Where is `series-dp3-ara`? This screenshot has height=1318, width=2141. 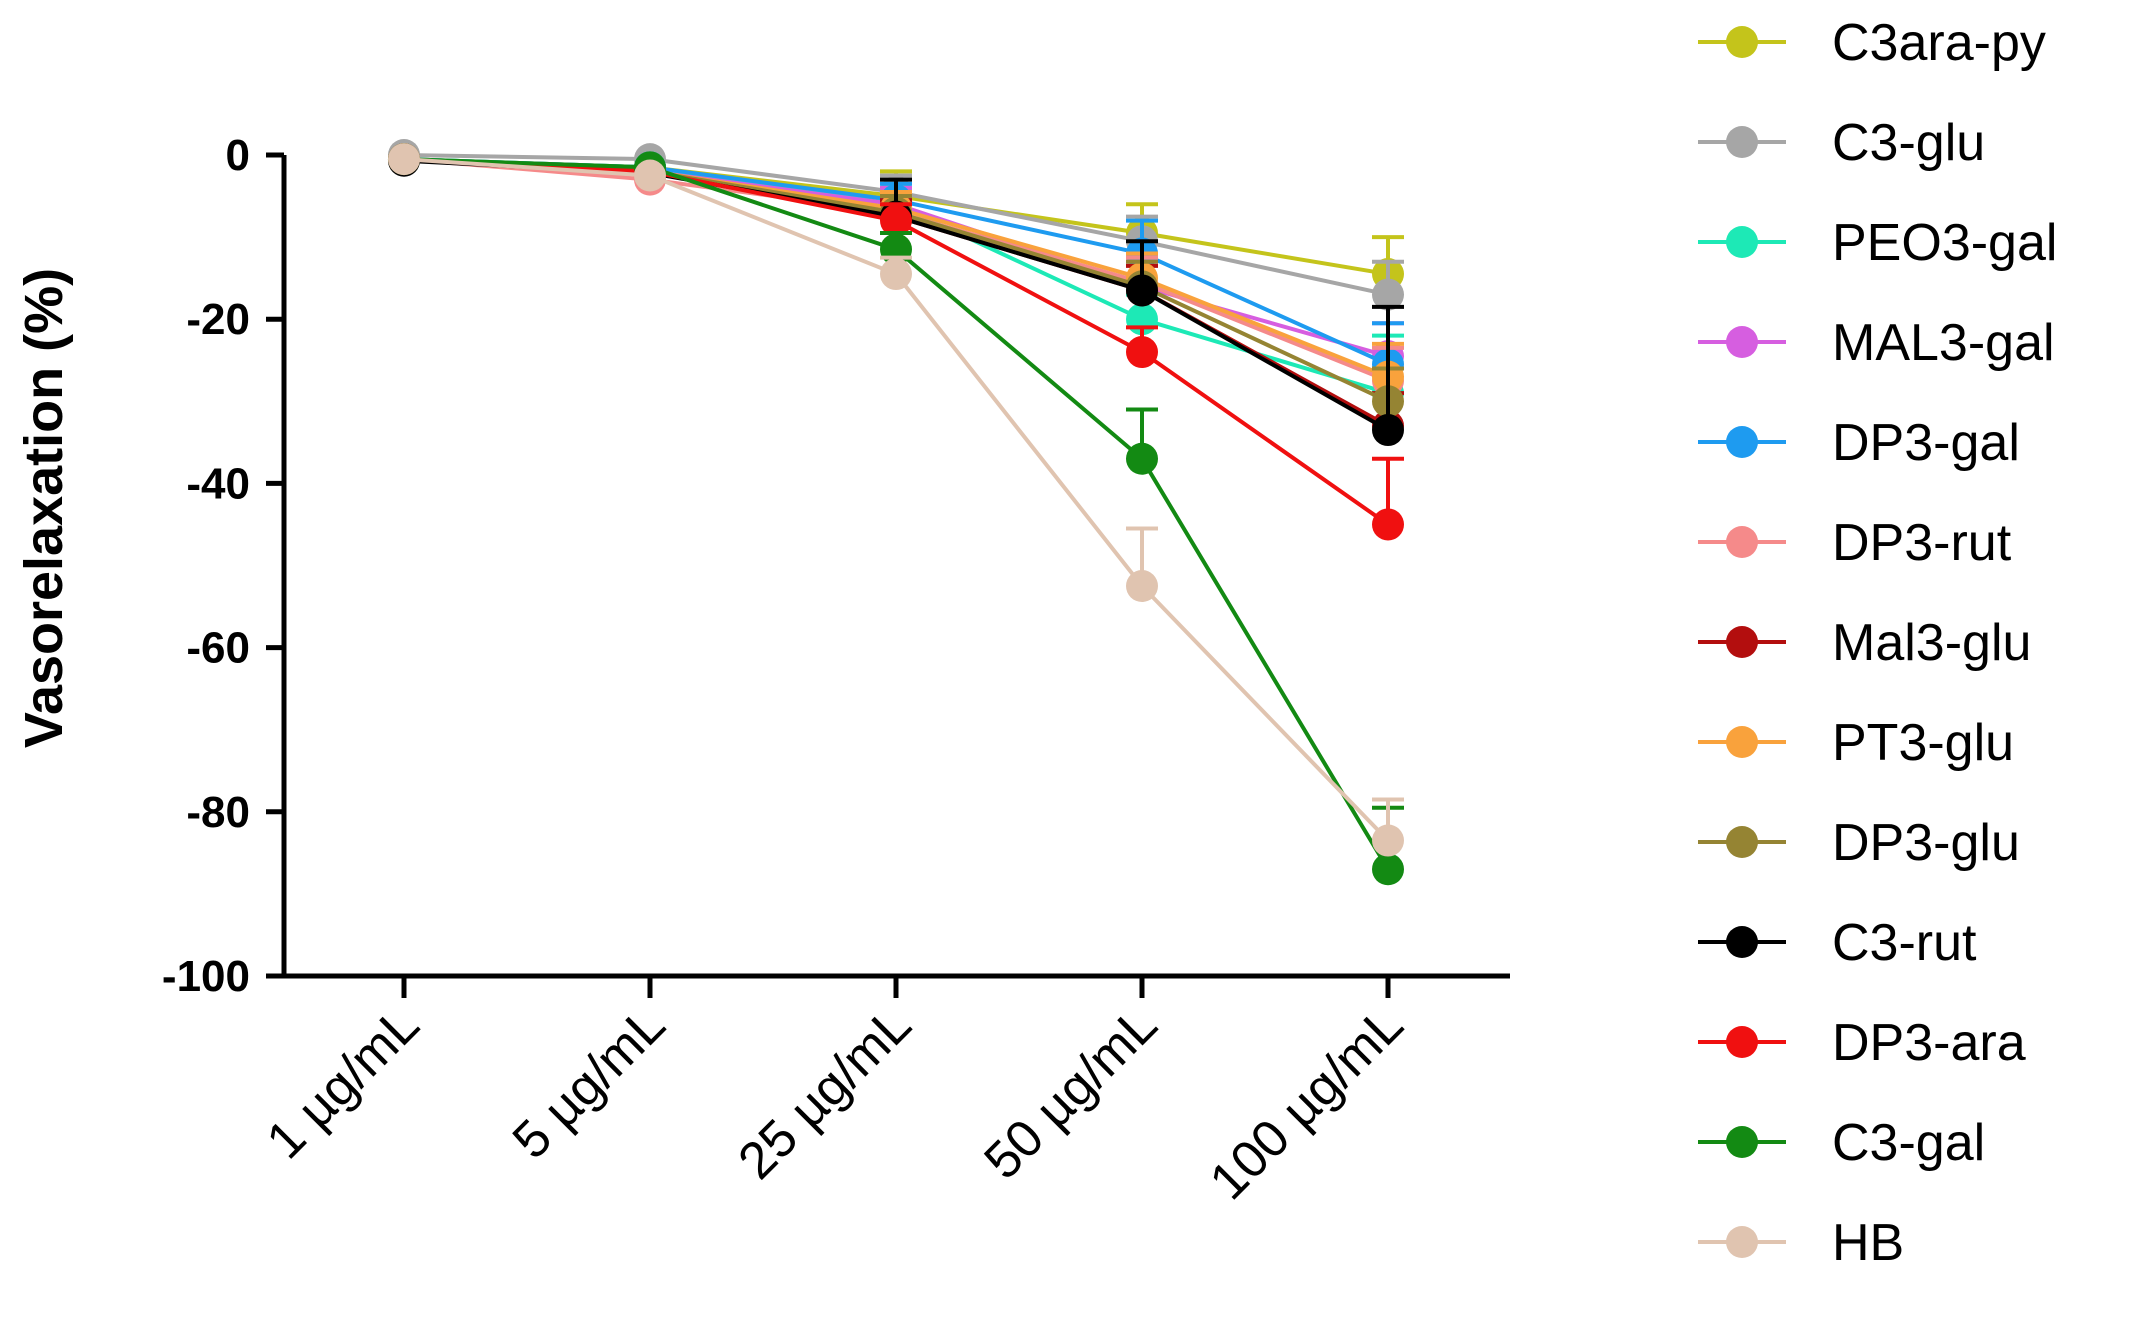 series-dp3-ara is located at coordinates (896, 342).